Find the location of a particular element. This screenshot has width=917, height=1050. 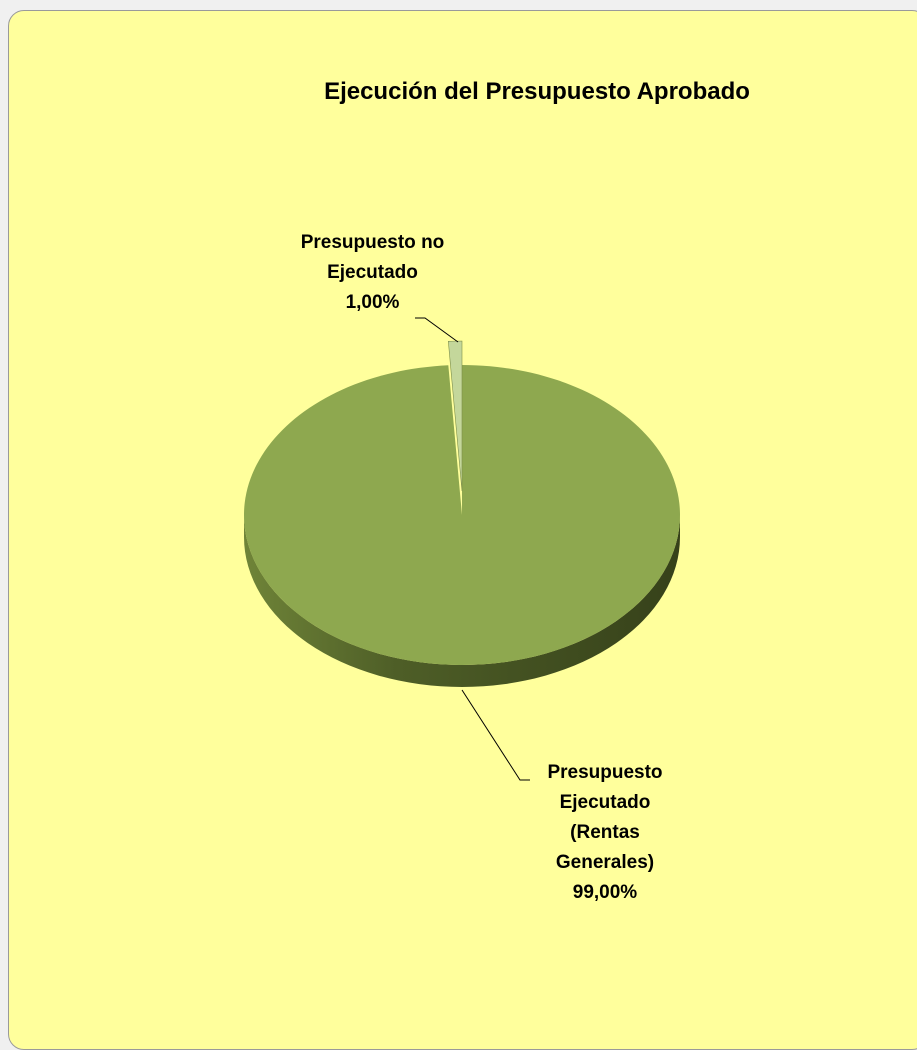

data-label: Presupuesto no Ejecutado 1,00% is located at coordinates (372, 273).